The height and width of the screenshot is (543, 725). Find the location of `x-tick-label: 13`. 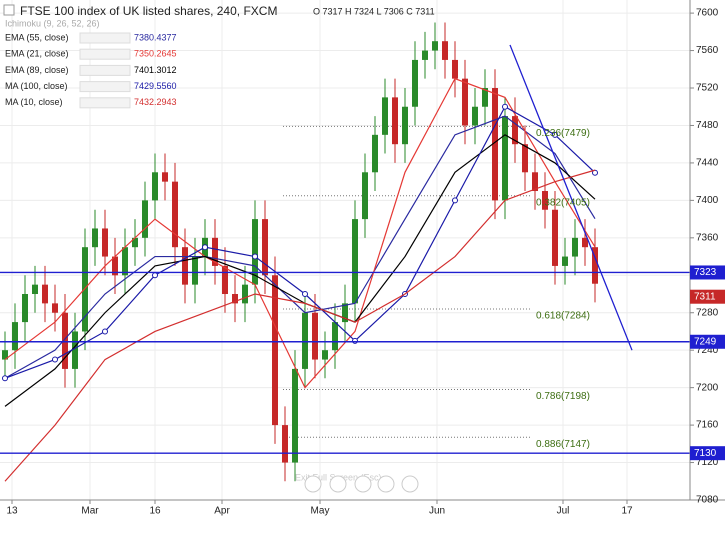

x-tick-label: 13 is located at coordinates (12, 511).